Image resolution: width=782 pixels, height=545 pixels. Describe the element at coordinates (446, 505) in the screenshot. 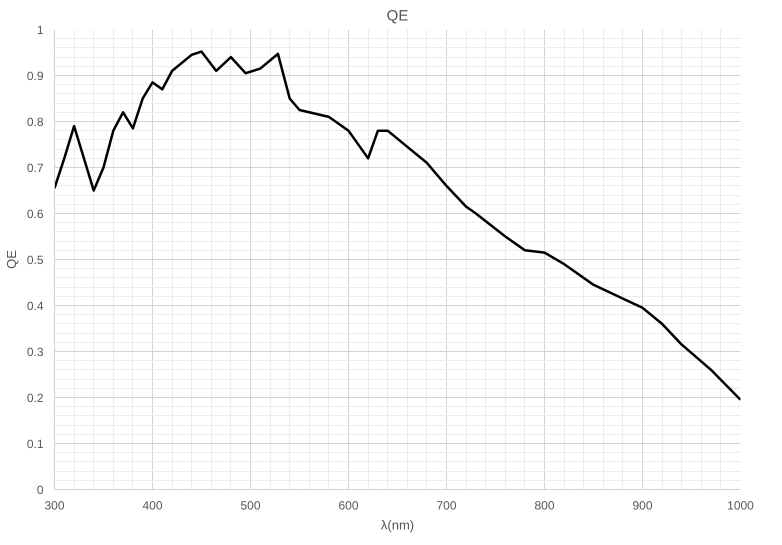

I see `x-tick-label: 700` at that location.